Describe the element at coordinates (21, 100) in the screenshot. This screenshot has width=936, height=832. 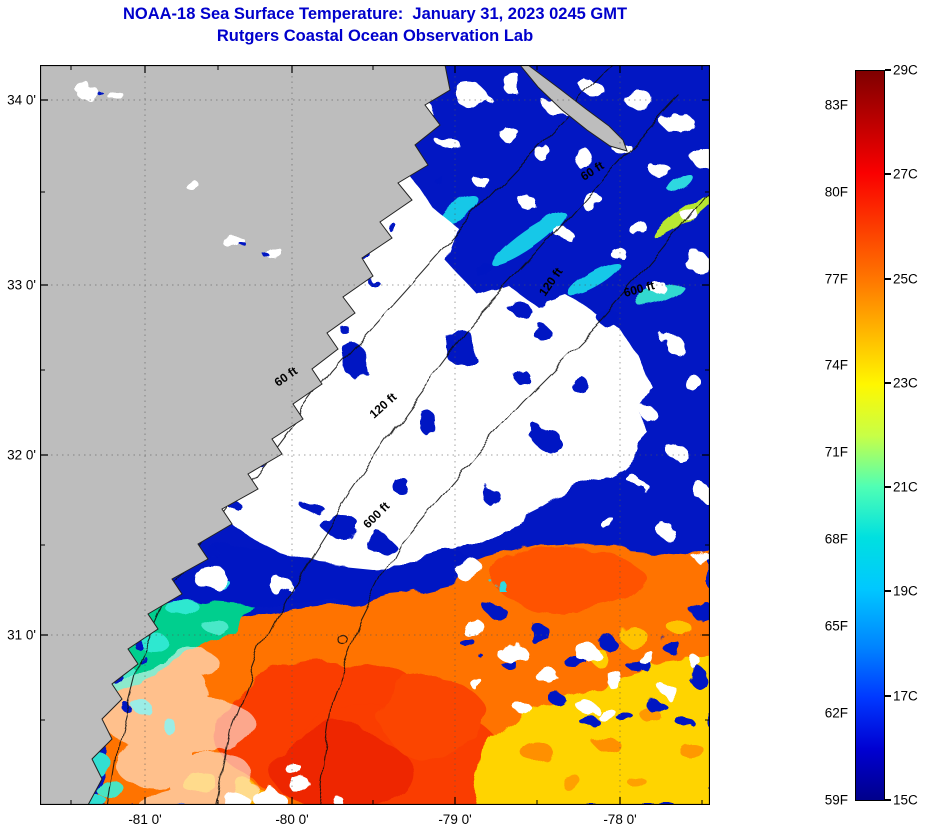
I see `lat-label-34: 34 0'` at that location.